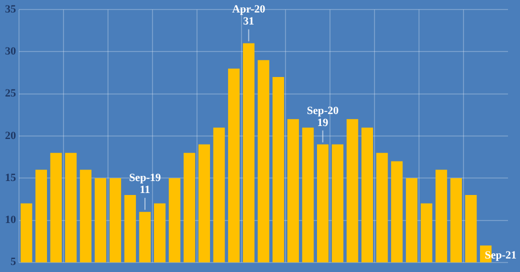  I want to click on y-tick-label: 30, so click(10, 52).